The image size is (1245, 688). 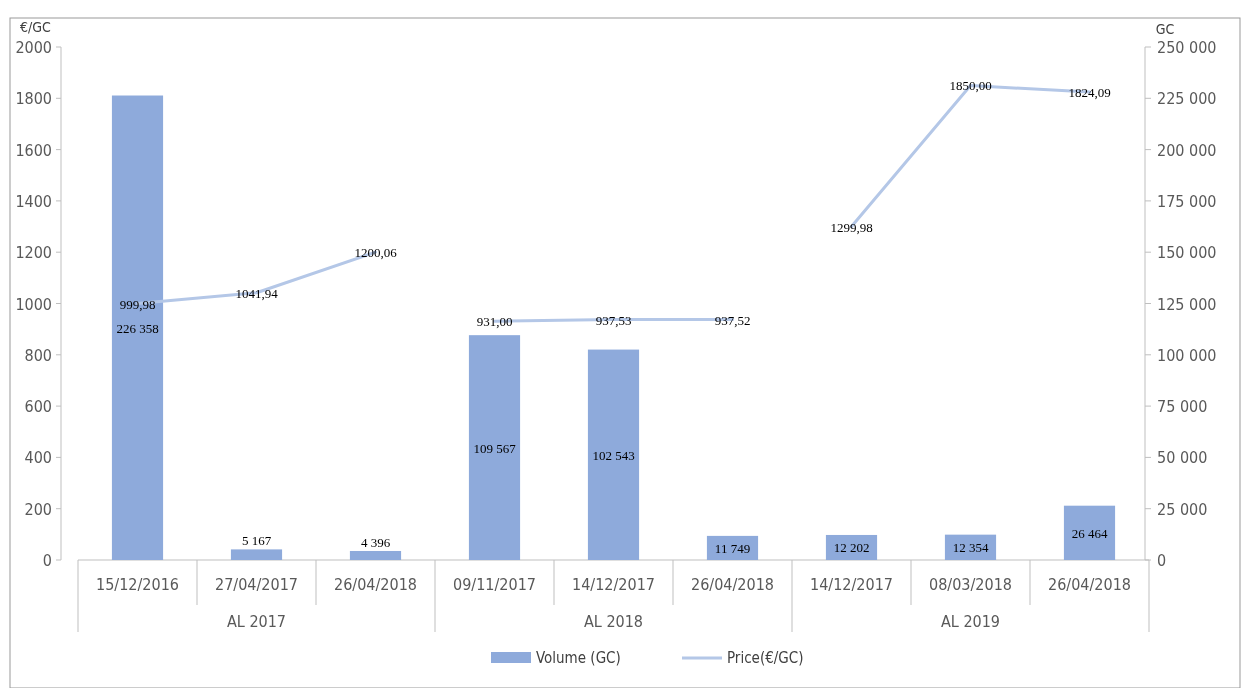 I want to click on data-label: 1041,94, so click(x=257, y=293).